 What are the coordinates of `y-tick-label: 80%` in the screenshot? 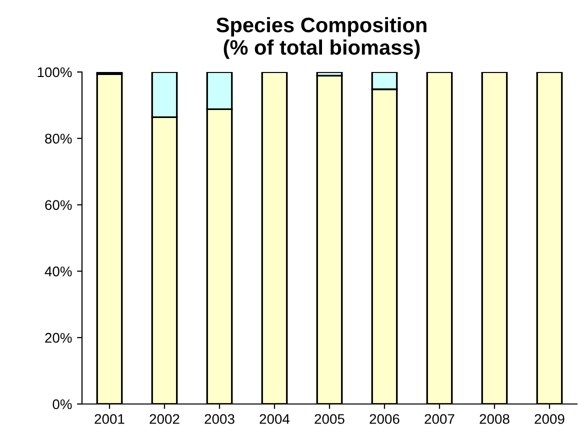 It's located at (58, 139).